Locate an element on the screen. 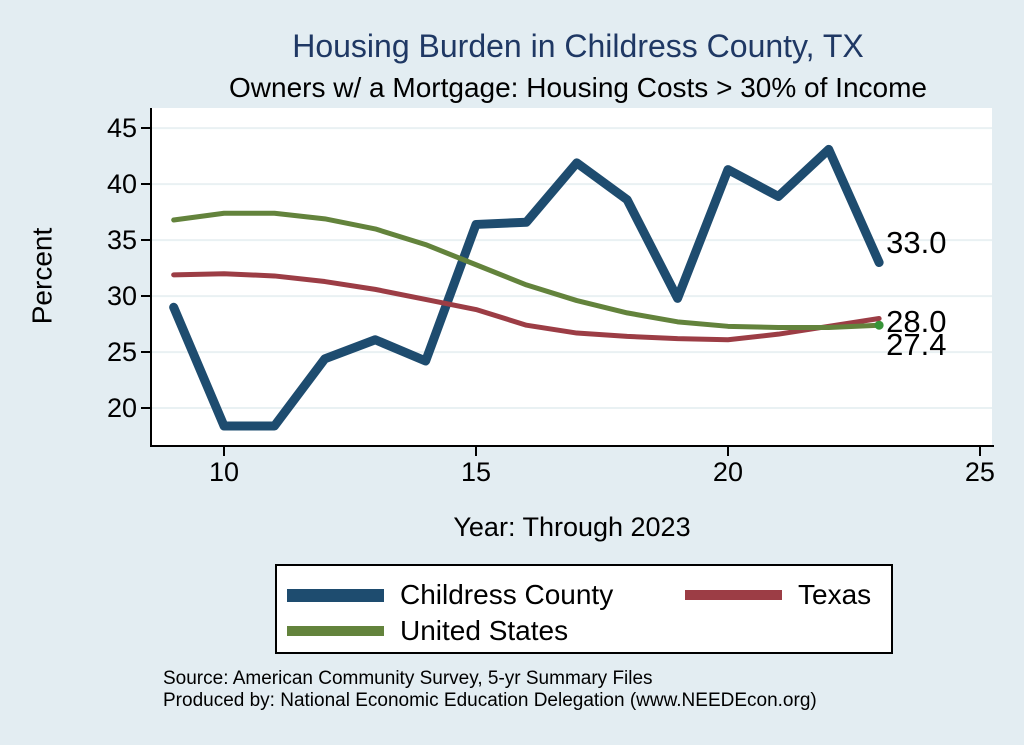 The height and width of the screenshot is (745, 1024). legend-swatch-united-states is located at coordinates (335, 631).